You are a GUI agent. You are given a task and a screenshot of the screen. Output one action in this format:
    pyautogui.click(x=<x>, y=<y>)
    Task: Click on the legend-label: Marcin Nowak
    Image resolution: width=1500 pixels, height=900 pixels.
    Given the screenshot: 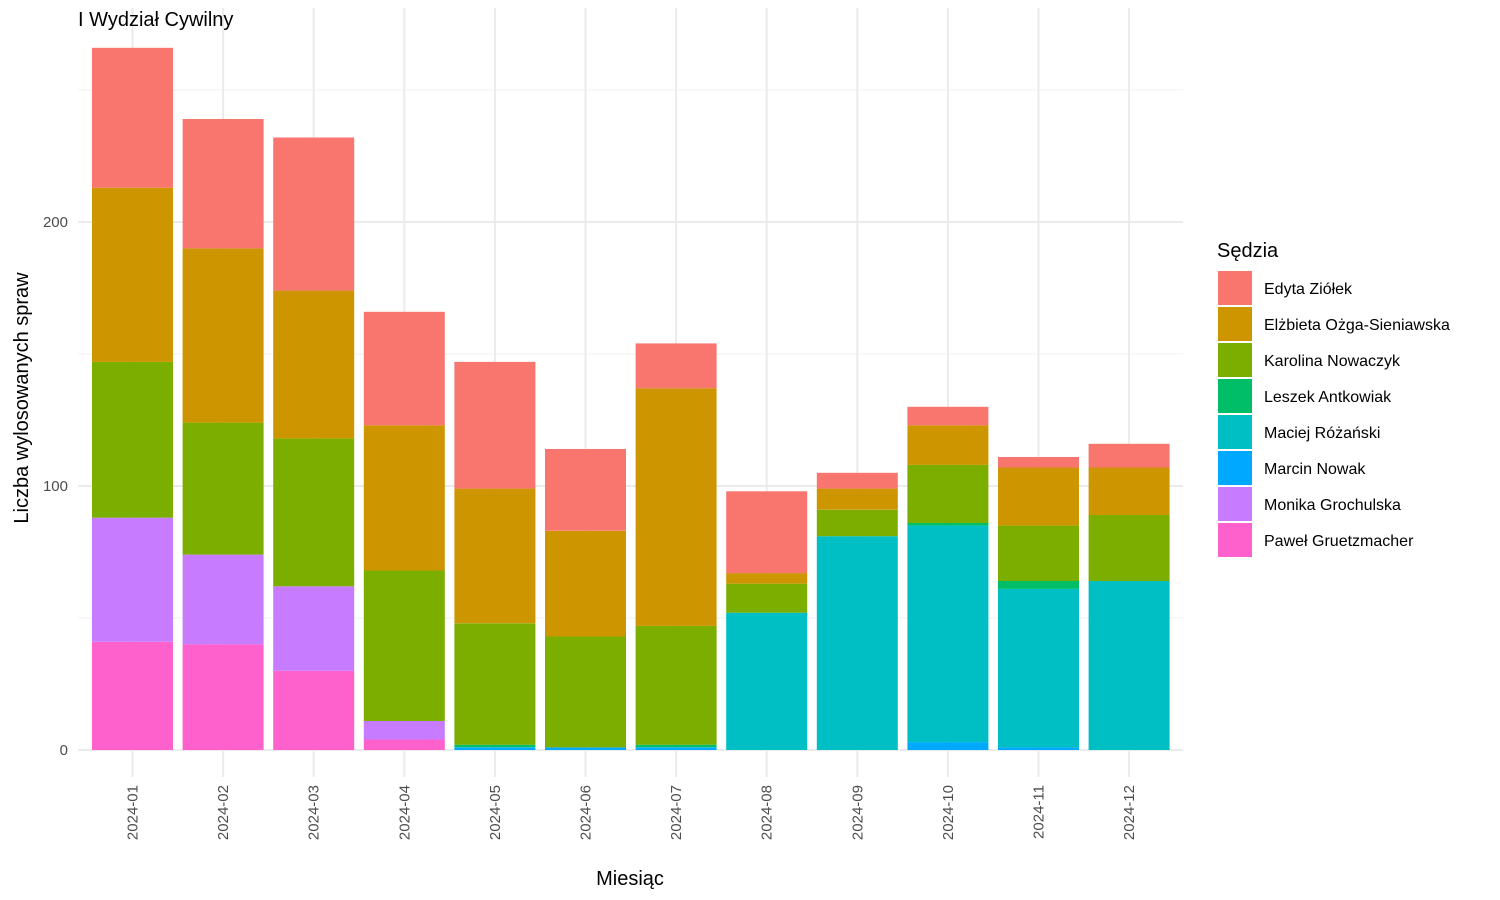 What is the action you would take?
    pyautogui.click(x=1315, y=469)
    